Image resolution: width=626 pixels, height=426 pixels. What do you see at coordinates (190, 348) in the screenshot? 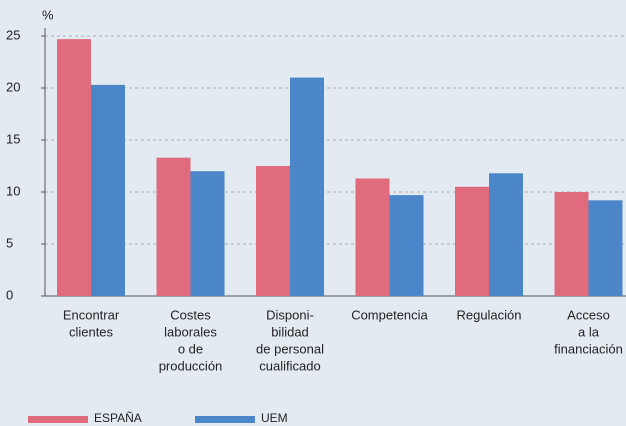
I see `x-tick-label: o de` at bounding box center [190, 348].